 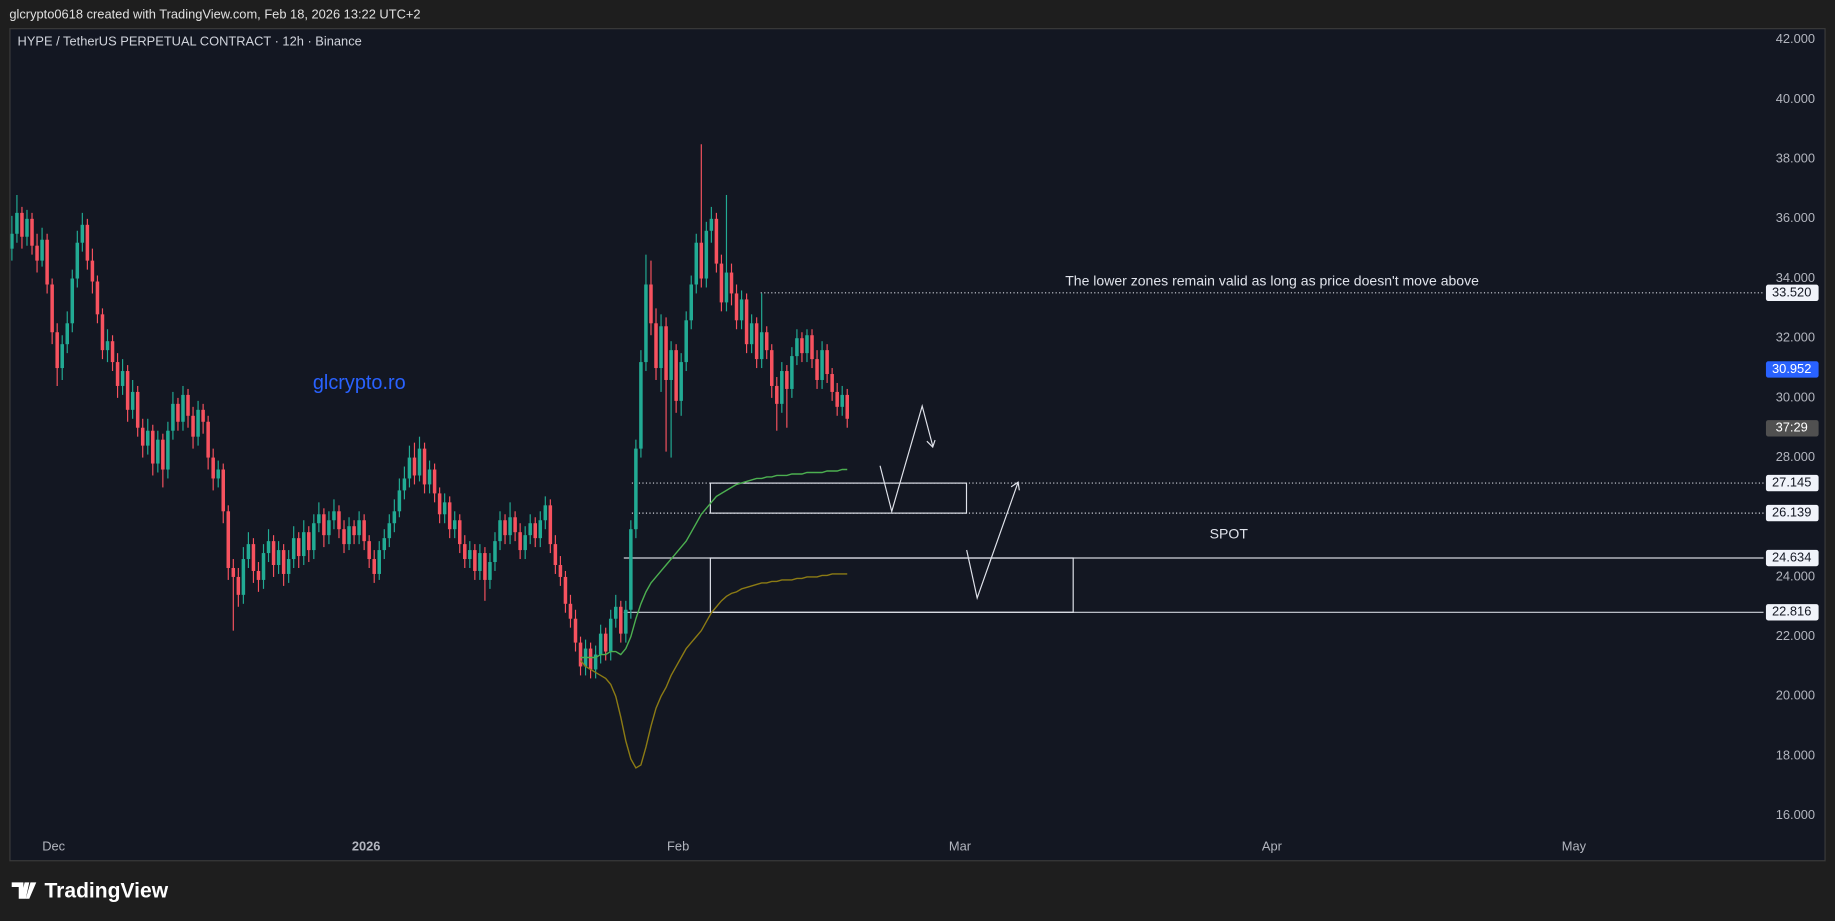 What do you see at coordinates (1791, 291) in the screenshot?
I see `price-label: 33.520` at bounding box center [1791, 291].